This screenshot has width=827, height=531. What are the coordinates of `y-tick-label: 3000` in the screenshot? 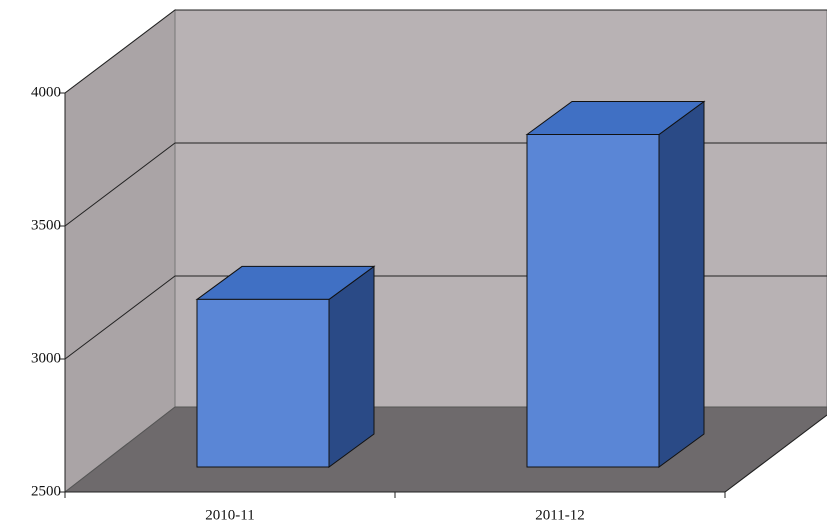 It's located at (46, 358).